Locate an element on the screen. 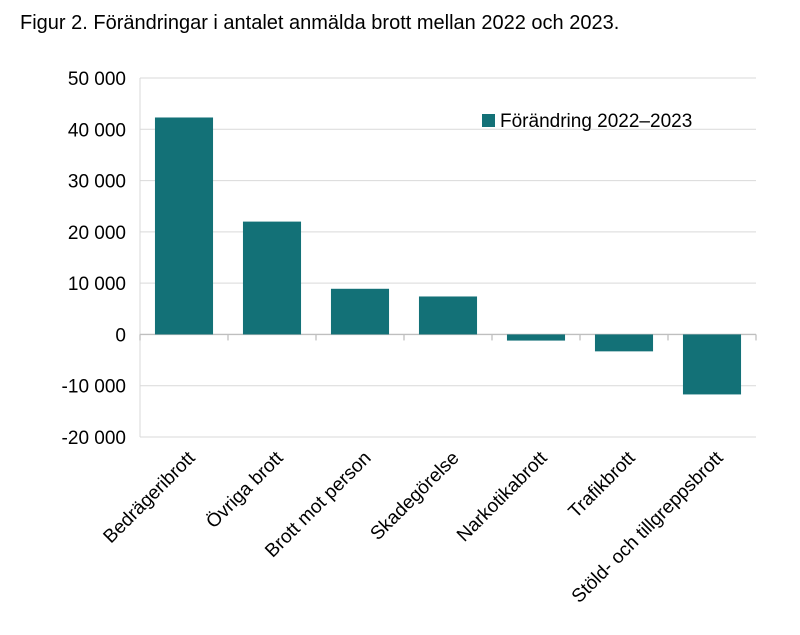 The width and height of the screenshot is (800, 635). y-tick-label: 20 000 is located at coordinates (97, 233).